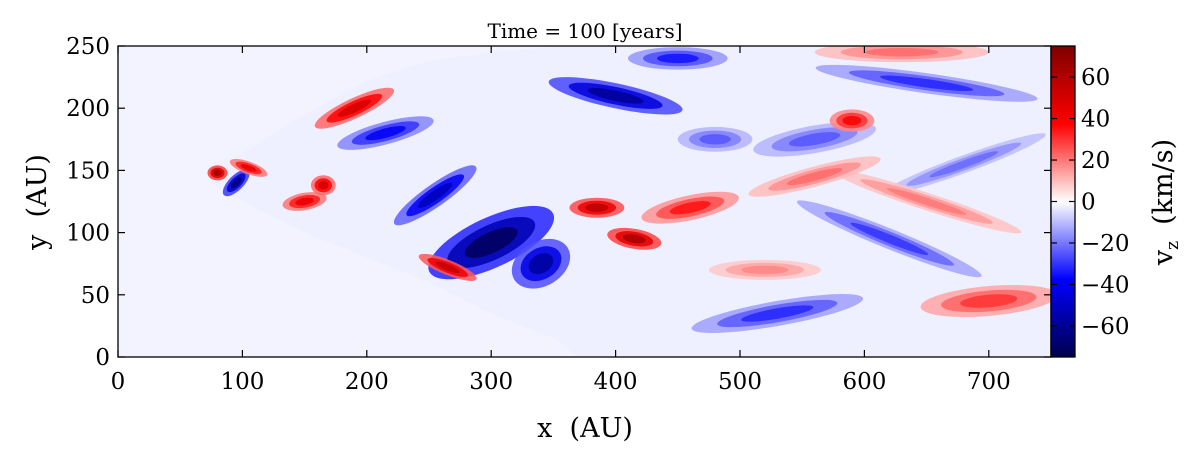 The height and width of the screenshot is (459, 1200). I want to click on colorbar-tick-label: −40, so click(1105, 285).